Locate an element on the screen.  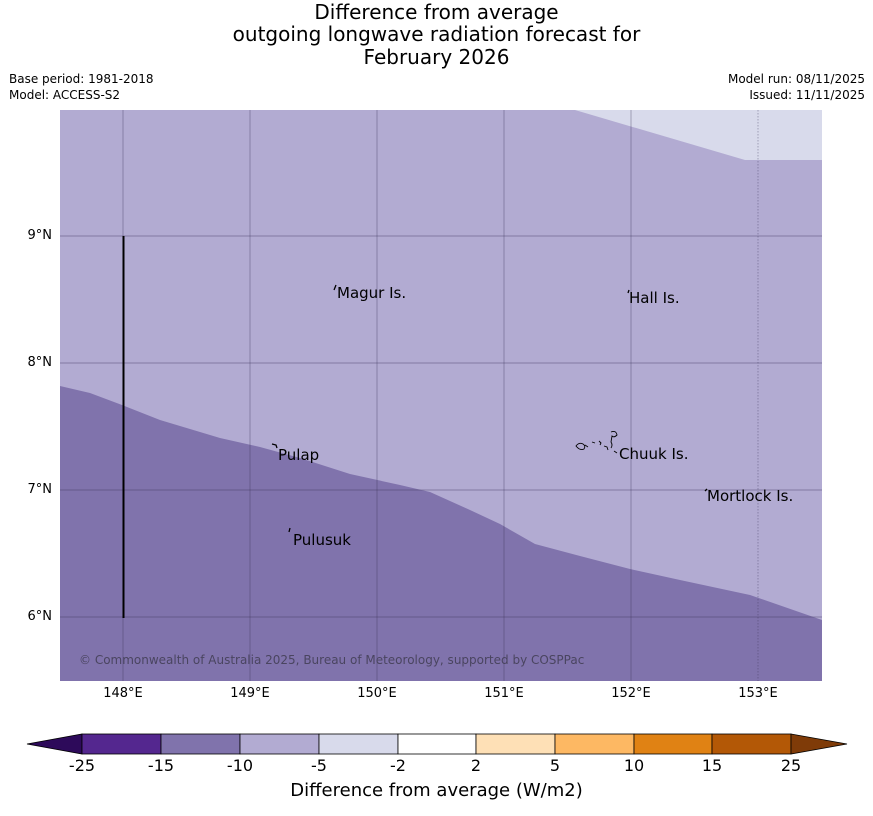
lat-label-7n: 7°N is located at coordinates (40, 489).